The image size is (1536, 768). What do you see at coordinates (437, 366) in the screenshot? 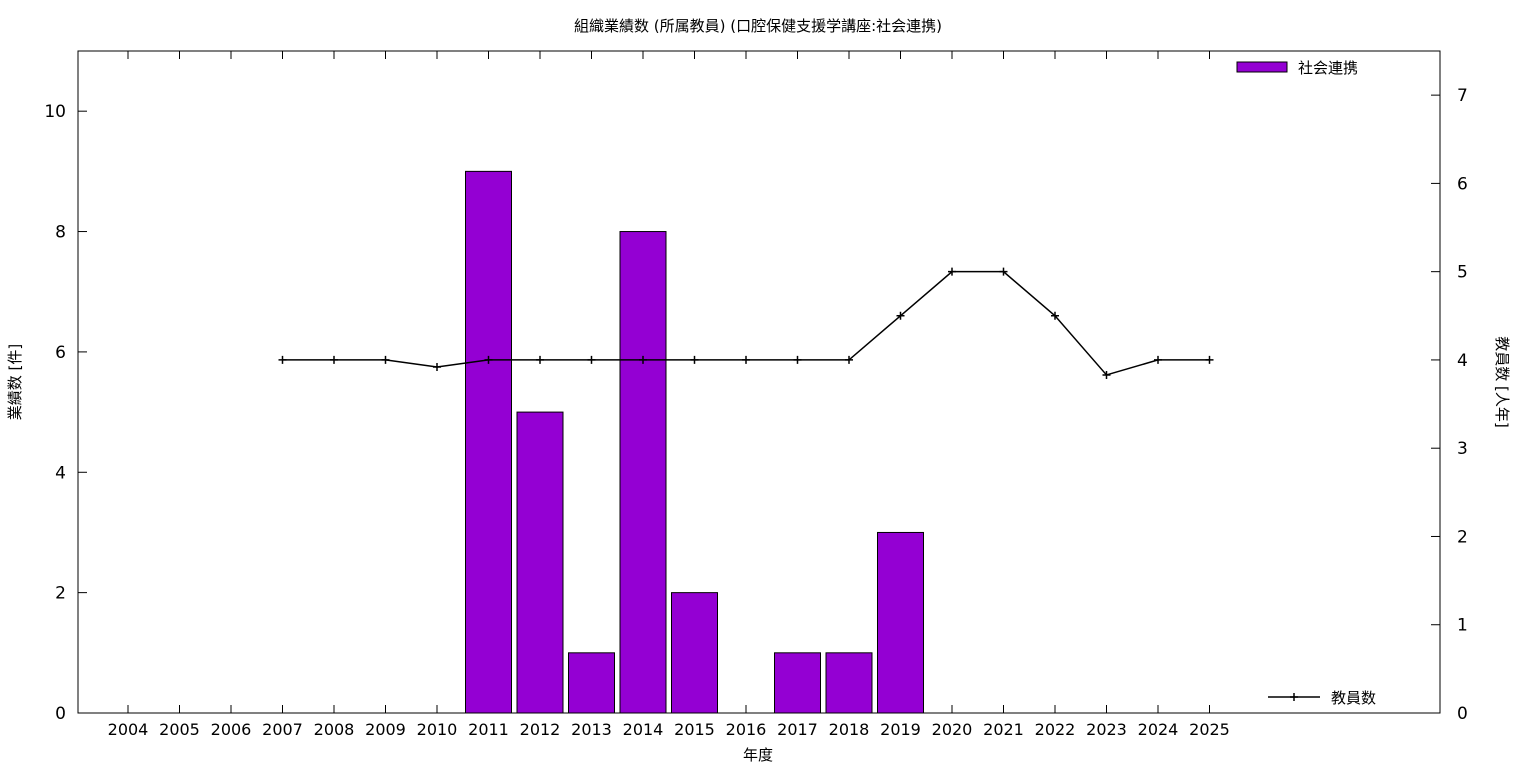
I see `line-point-2010` at bounding box center [437, 366].